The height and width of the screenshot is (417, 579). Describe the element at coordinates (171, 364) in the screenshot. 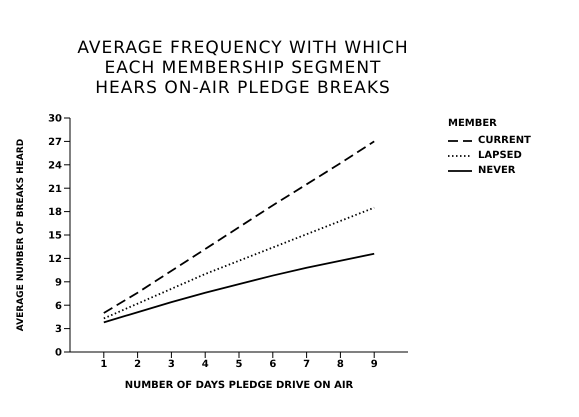

I see `x-tick-label: 3` at that location.